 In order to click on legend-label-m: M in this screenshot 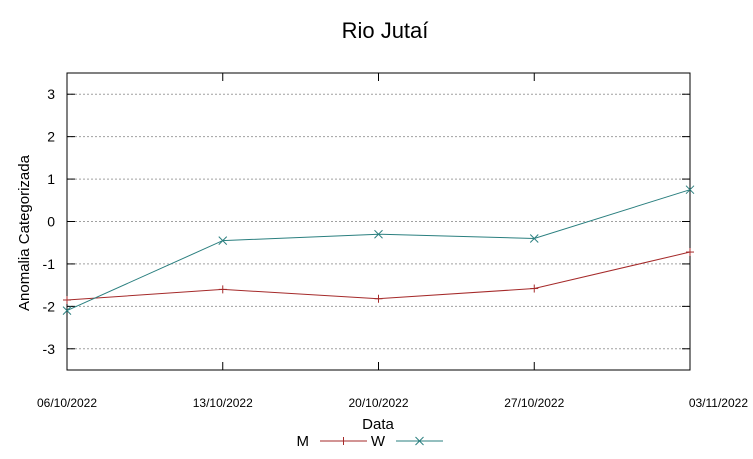, I will do `click(303, 441)`.